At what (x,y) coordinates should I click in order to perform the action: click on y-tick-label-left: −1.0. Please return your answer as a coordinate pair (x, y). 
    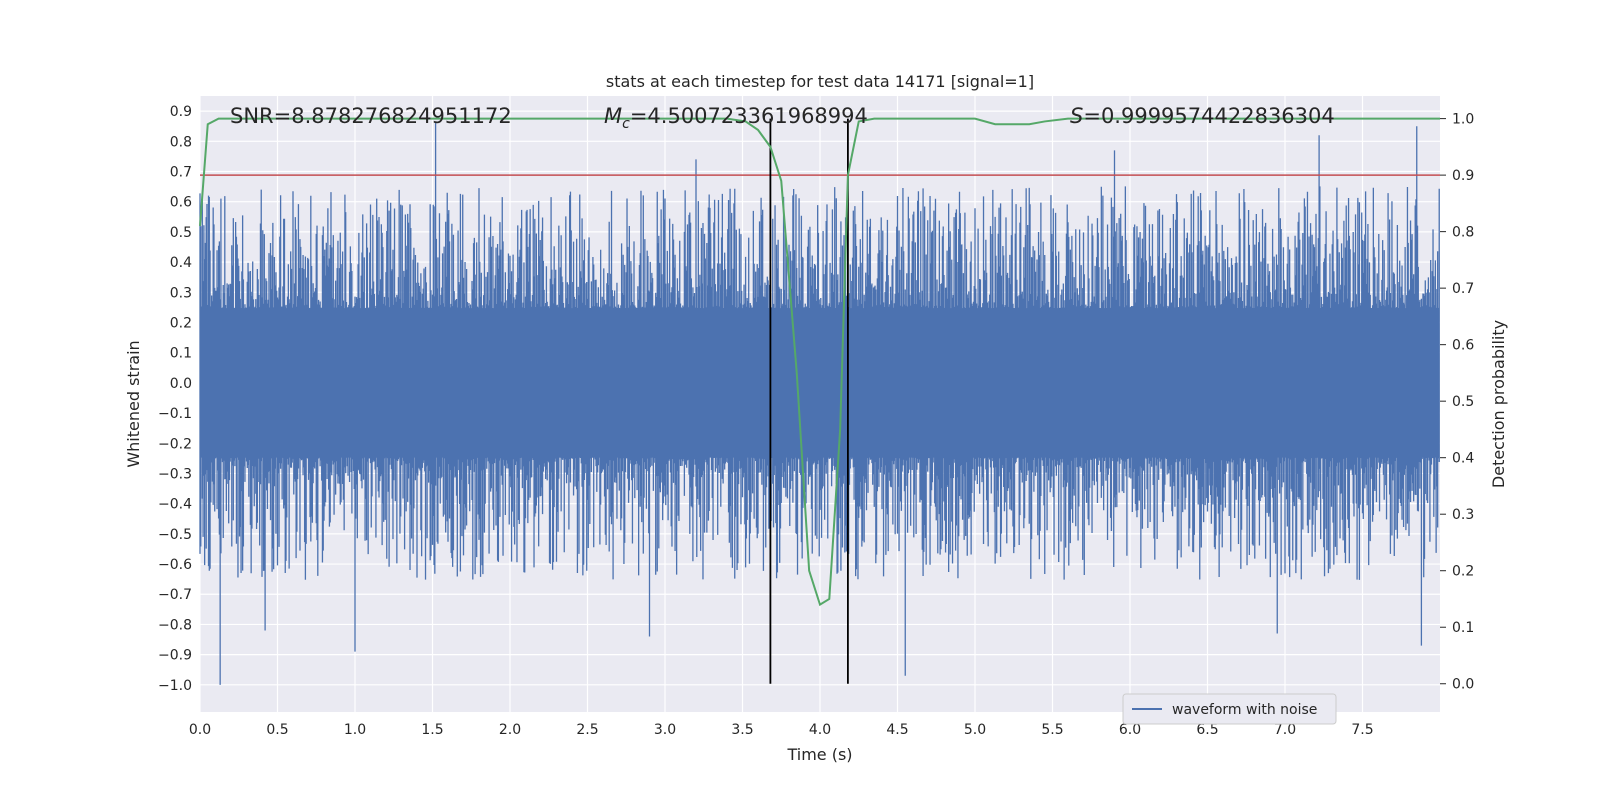
    Looking at the image, I should click on (175, 686).